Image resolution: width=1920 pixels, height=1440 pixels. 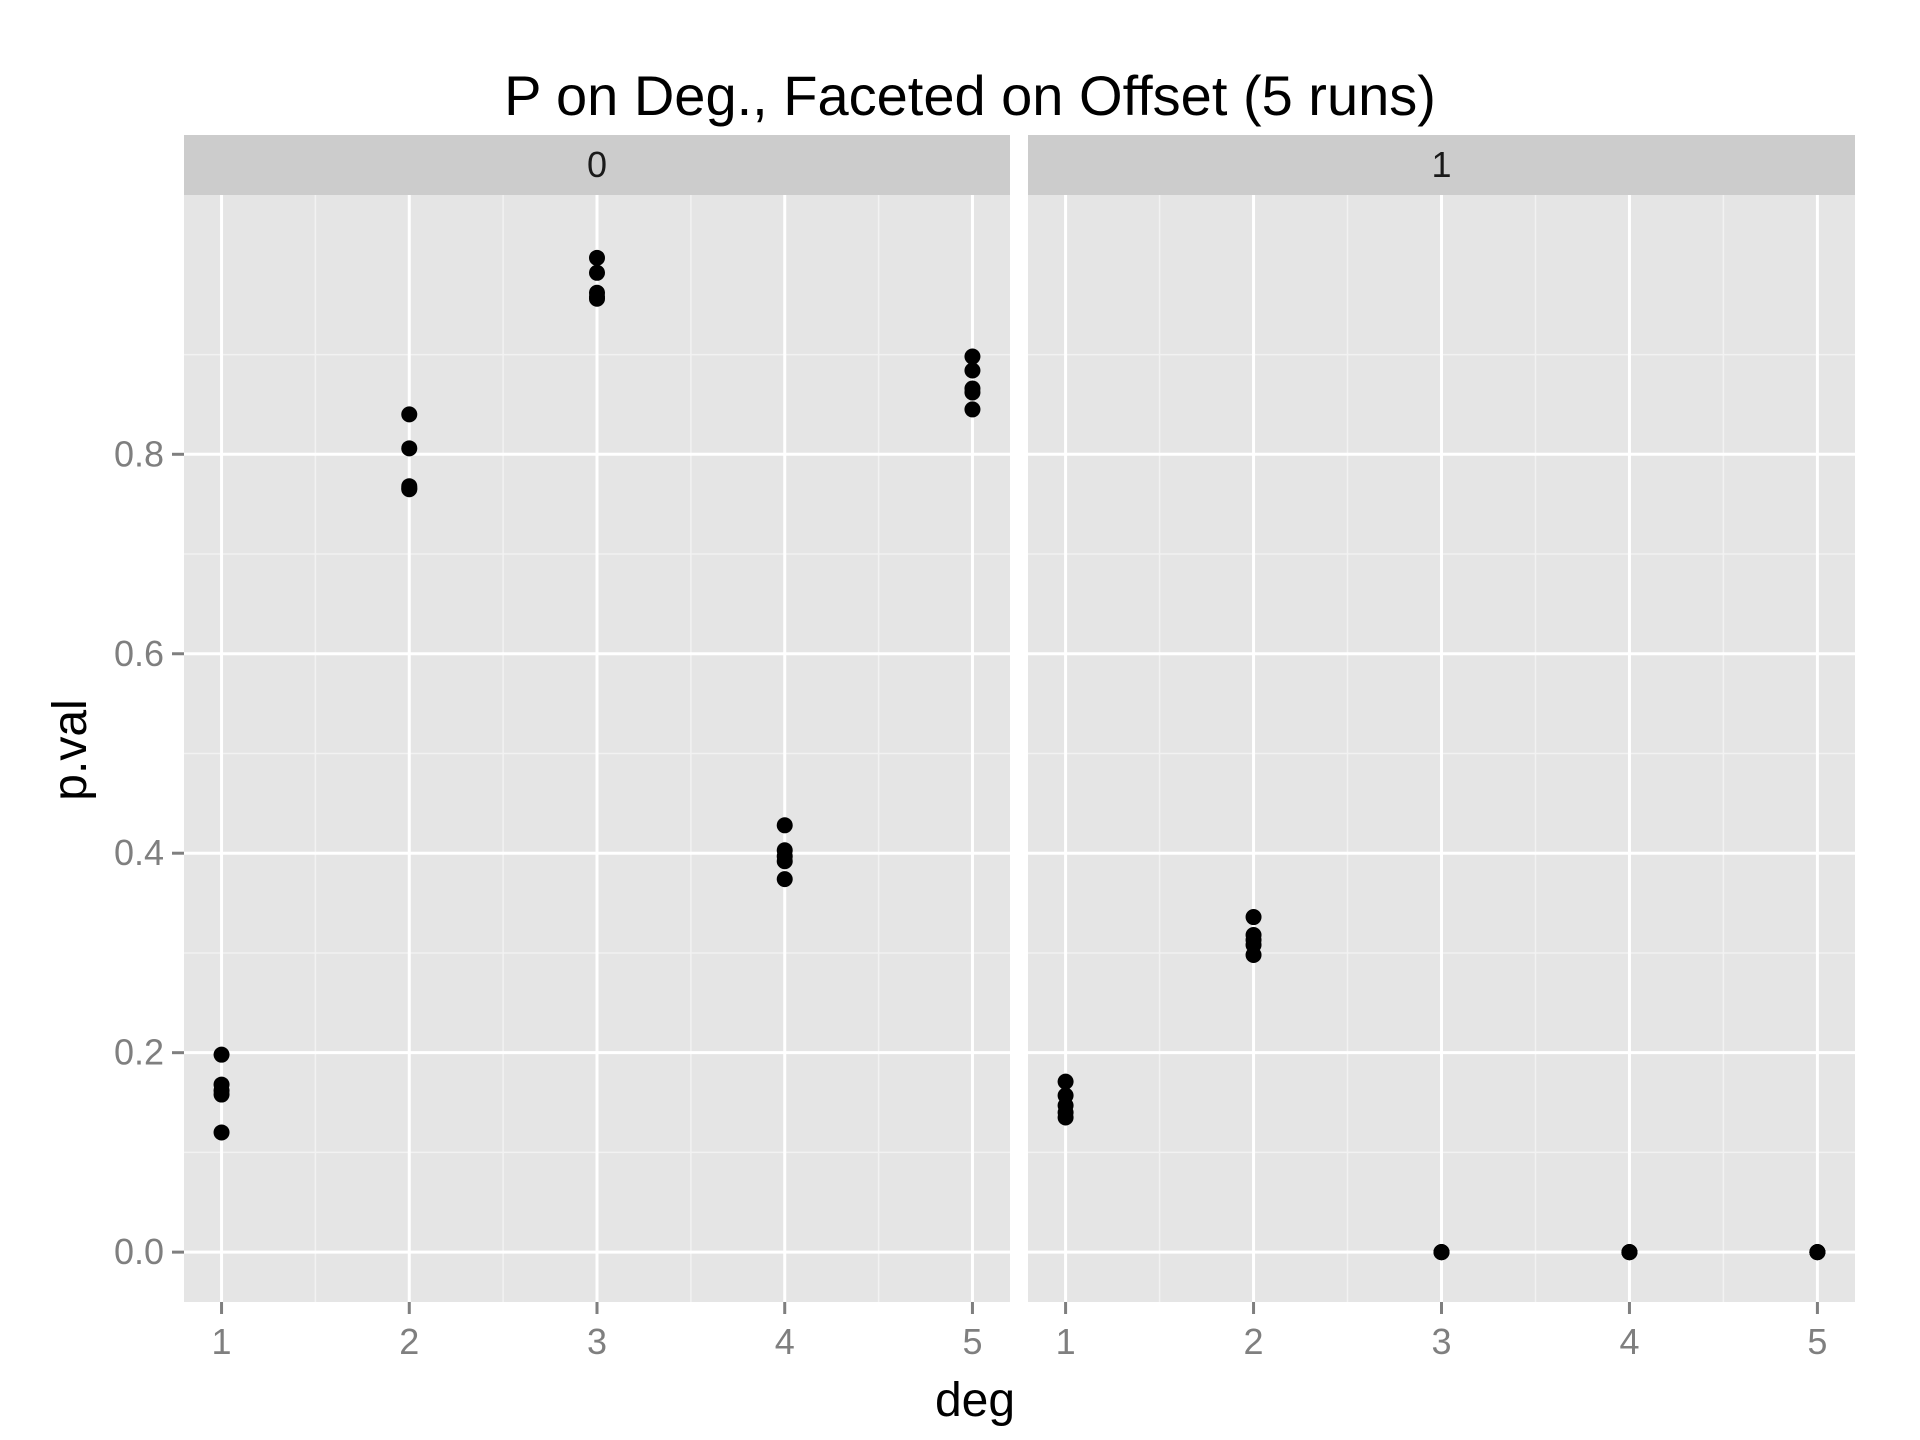 What do you see at coordinates (1441, 1085) in the screenshot?
I see `data-points` at bounding box center [1441, 1085].